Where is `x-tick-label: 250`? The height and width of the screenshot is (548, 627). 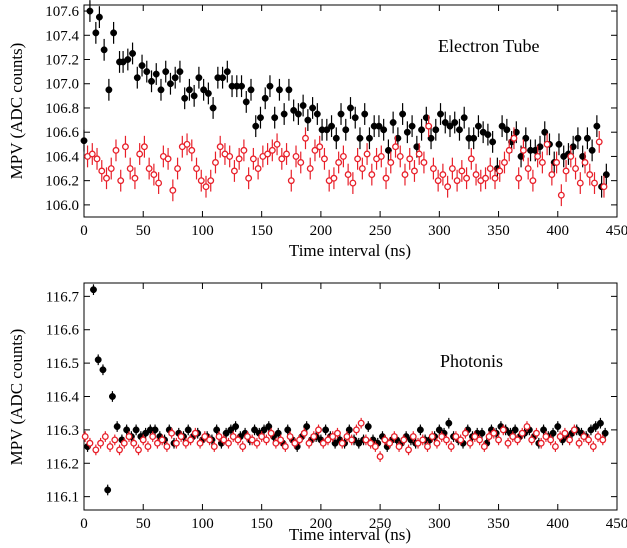 x-tick-label: 250 is located at coordinates (380, 231).